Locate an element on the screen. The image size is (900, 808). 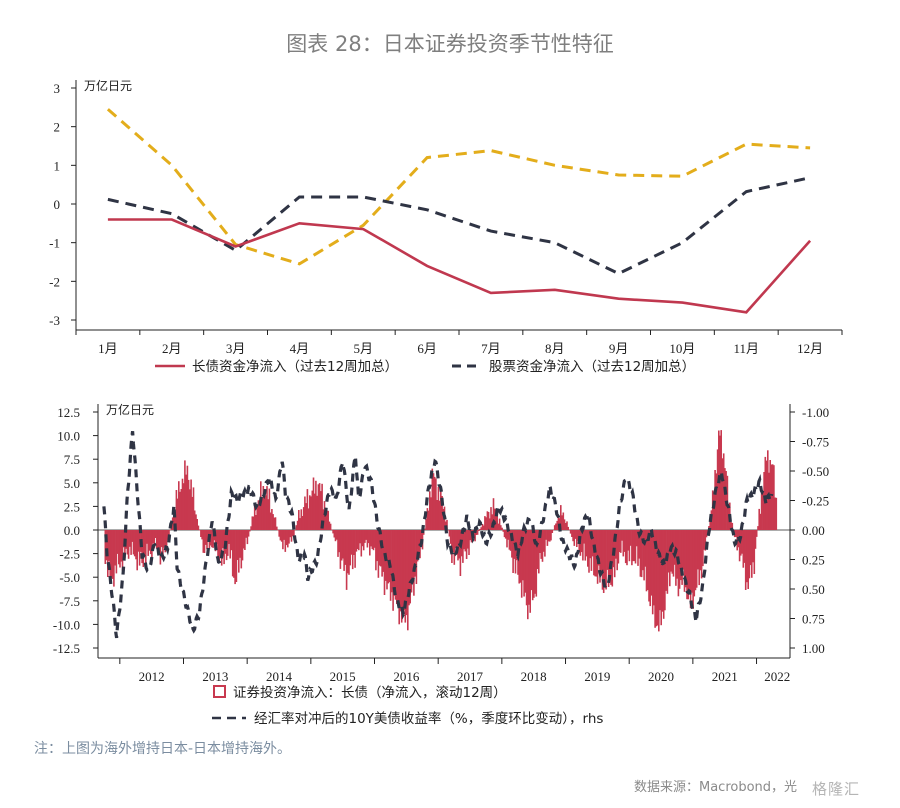
page-title: 图表 28：日本证券投资季节性特征 is located at coordinates (450, 44).